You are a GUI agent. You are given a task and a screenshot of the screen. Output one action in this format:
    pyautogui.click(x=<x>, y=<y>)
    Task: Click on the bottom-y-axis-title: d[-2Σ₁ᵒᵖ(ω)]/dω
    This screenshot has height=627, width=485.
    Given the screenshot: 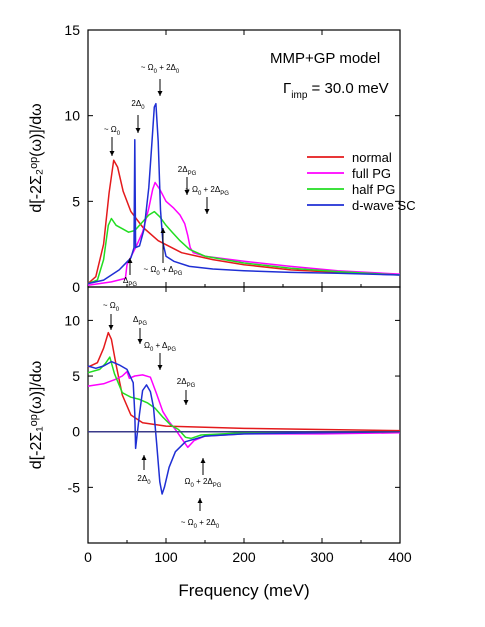 What is the action you would take?
    pyautogui.click(x=36, y=415)
    